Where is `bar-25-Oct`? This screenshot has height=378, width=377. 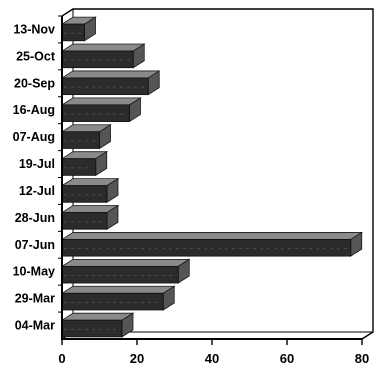 bar-25-Oct is located at coordinates (103, 56).